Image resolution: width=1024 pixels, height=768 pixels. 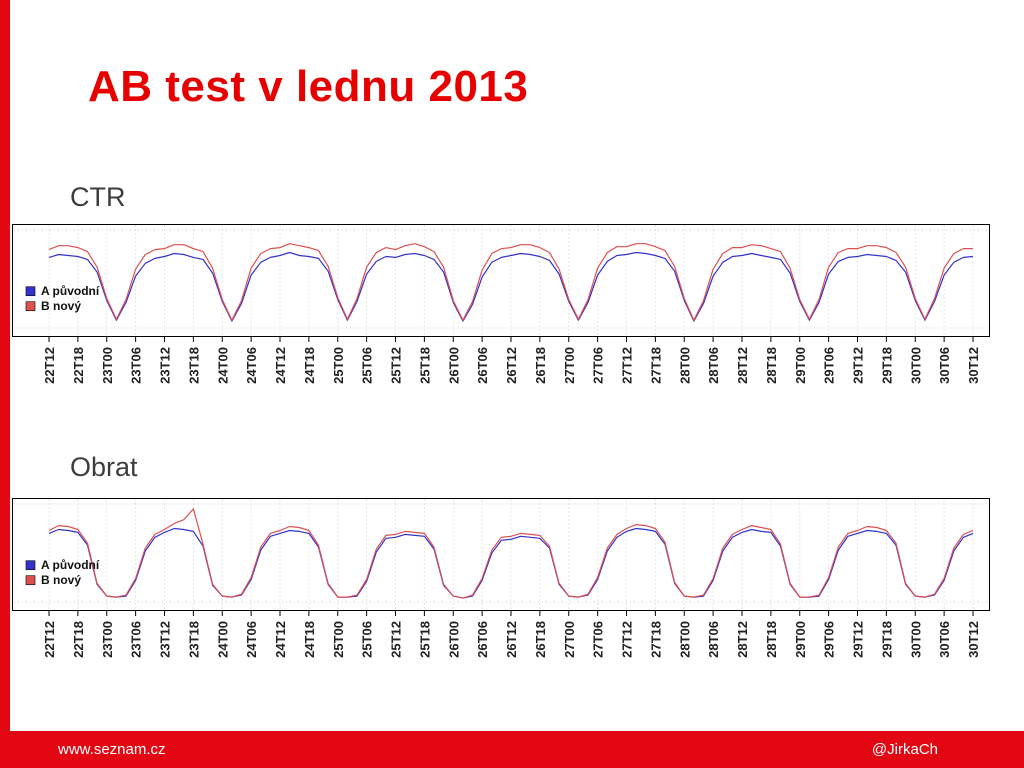 I want to click on slide-title: AB test v lednu 2013, so click(x=308, y=86).